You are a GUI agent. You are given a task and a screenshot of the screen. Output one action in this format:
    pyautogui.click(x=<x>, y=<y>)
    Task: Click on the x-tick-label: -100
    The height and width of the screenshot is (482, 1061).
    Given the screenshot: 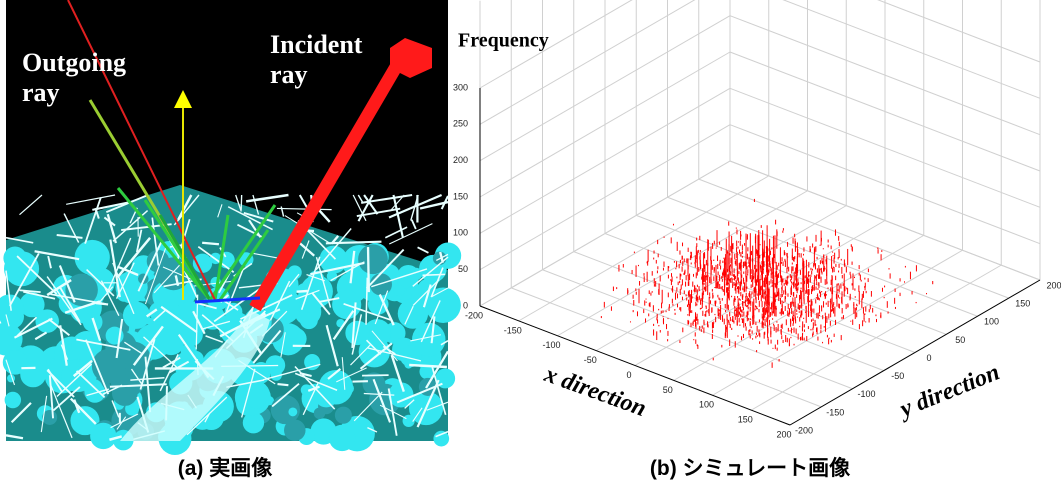 What is the action you would take?
    pyautogui.click(x=551, y=345)
    